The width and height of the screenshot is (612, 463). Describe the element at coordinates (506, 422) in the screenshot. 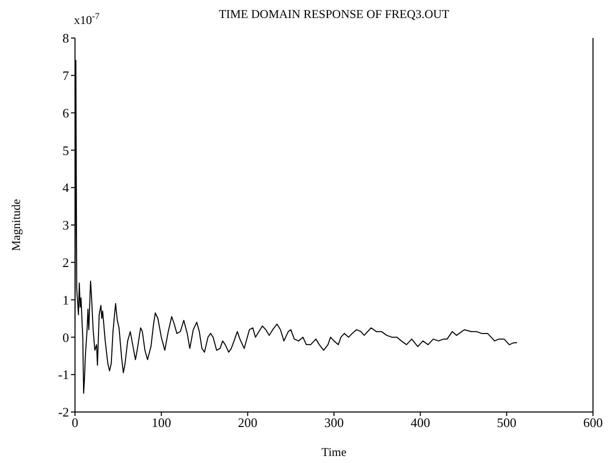

I see `x-tick-label: 500` at that location.